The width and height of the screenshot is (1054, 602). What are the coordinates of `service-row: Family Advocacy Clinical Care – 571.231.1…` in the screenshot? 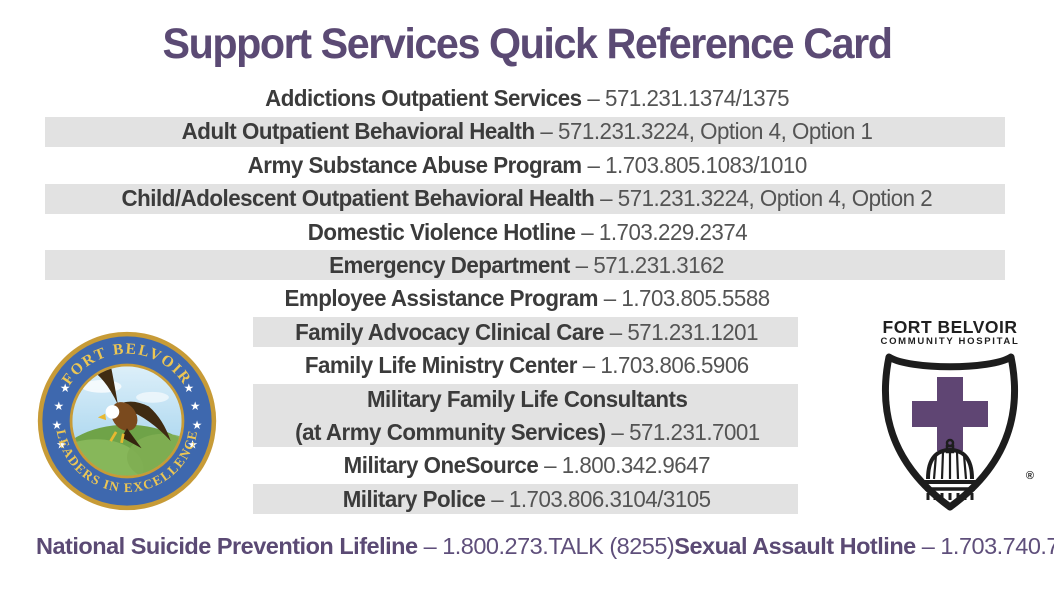 It's located at (527, 332).